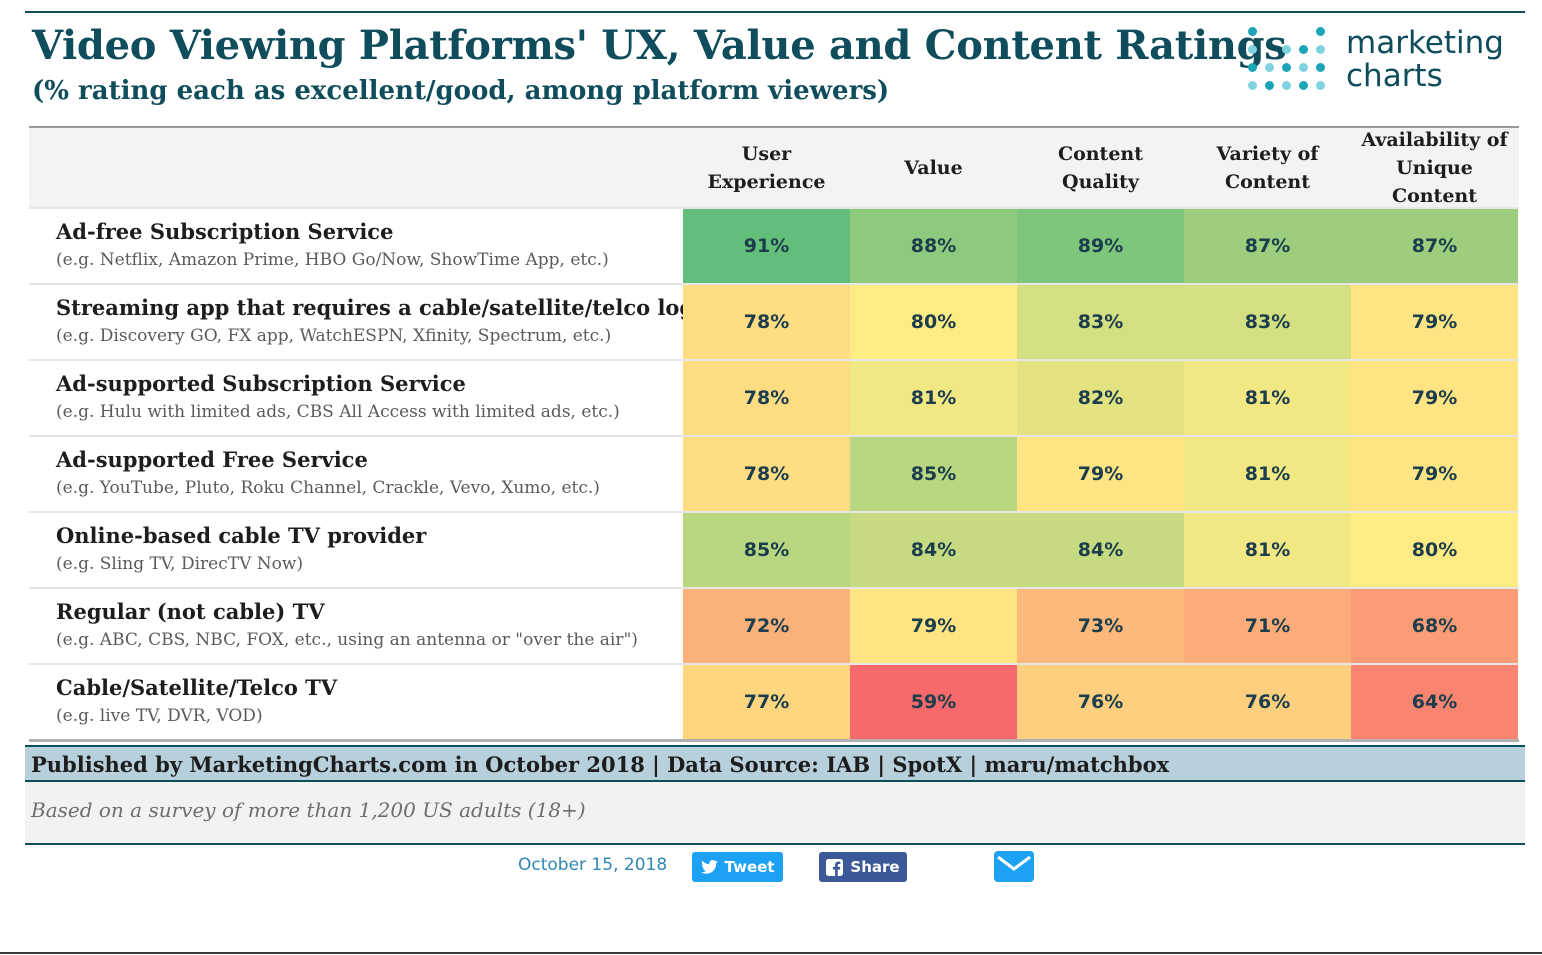 This screenshot has width=1542, height=955. I want to click on rating-cell: 64%, so click(1434, 702).